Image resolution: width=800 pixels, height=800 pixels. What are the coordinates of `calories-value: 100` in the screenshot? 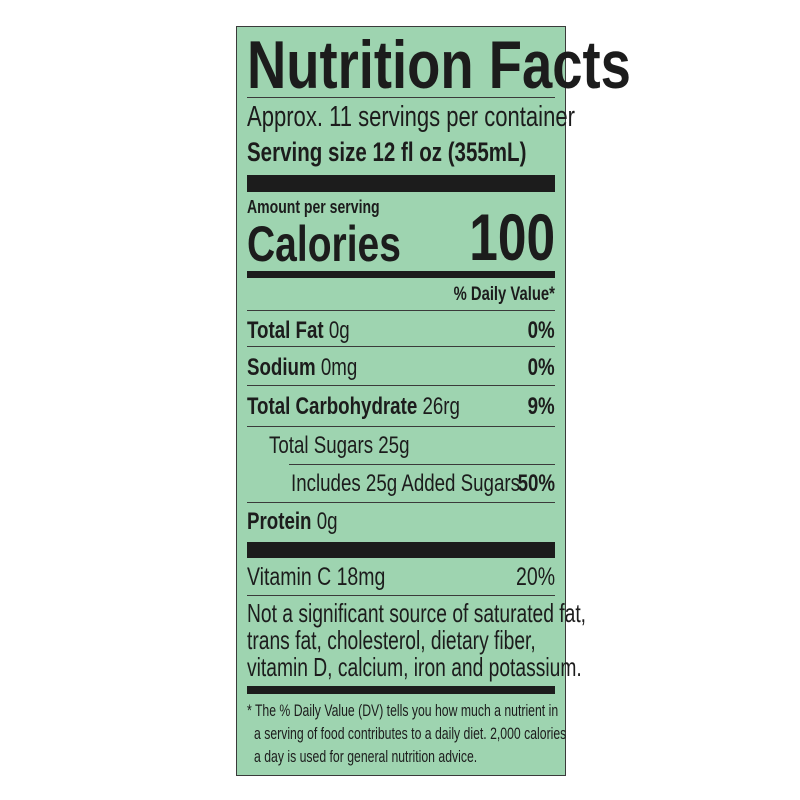 It's located at (512, 237).